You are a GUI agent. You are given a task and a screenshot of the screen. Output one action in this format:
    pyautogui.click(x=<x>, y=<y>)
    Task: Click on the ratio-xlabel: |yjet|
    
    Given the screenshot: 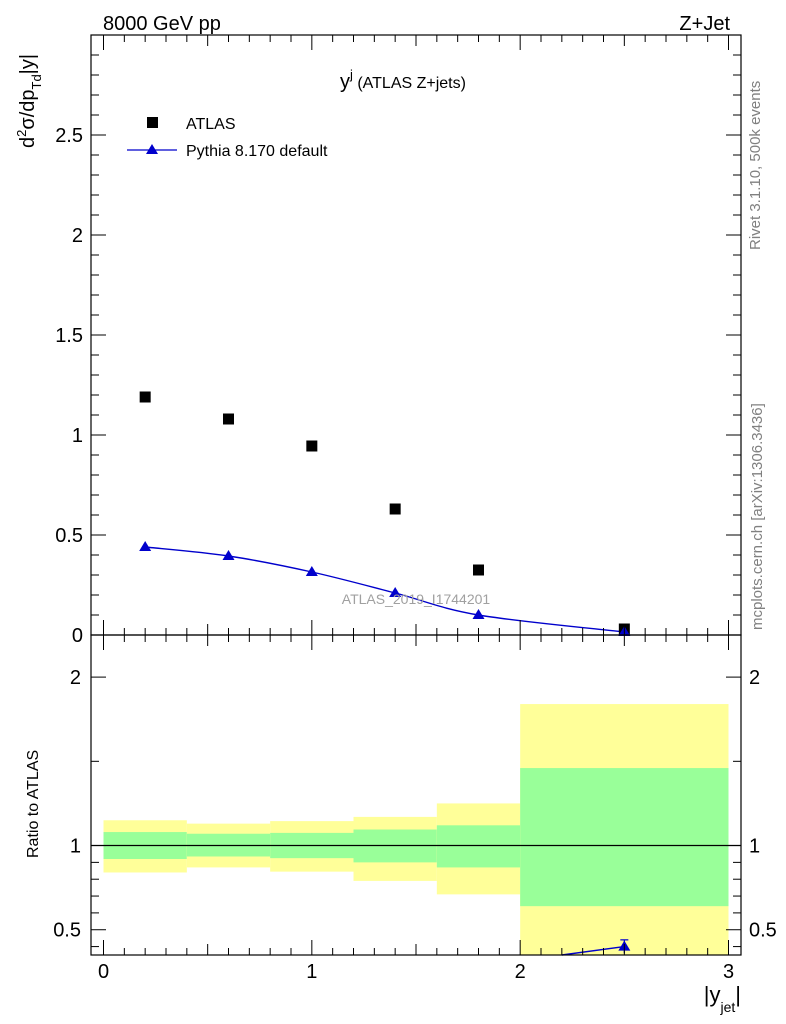 What is the action you would take?
    pyautogui.click(x=722, y=998)
    